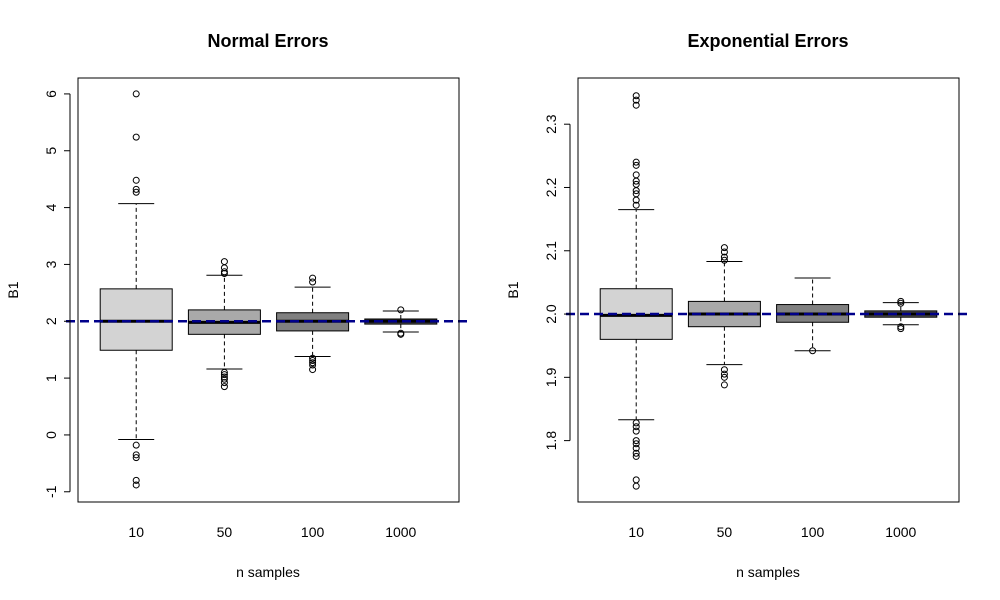  I want to click on y-tick-label: 4, so click(51, 207).